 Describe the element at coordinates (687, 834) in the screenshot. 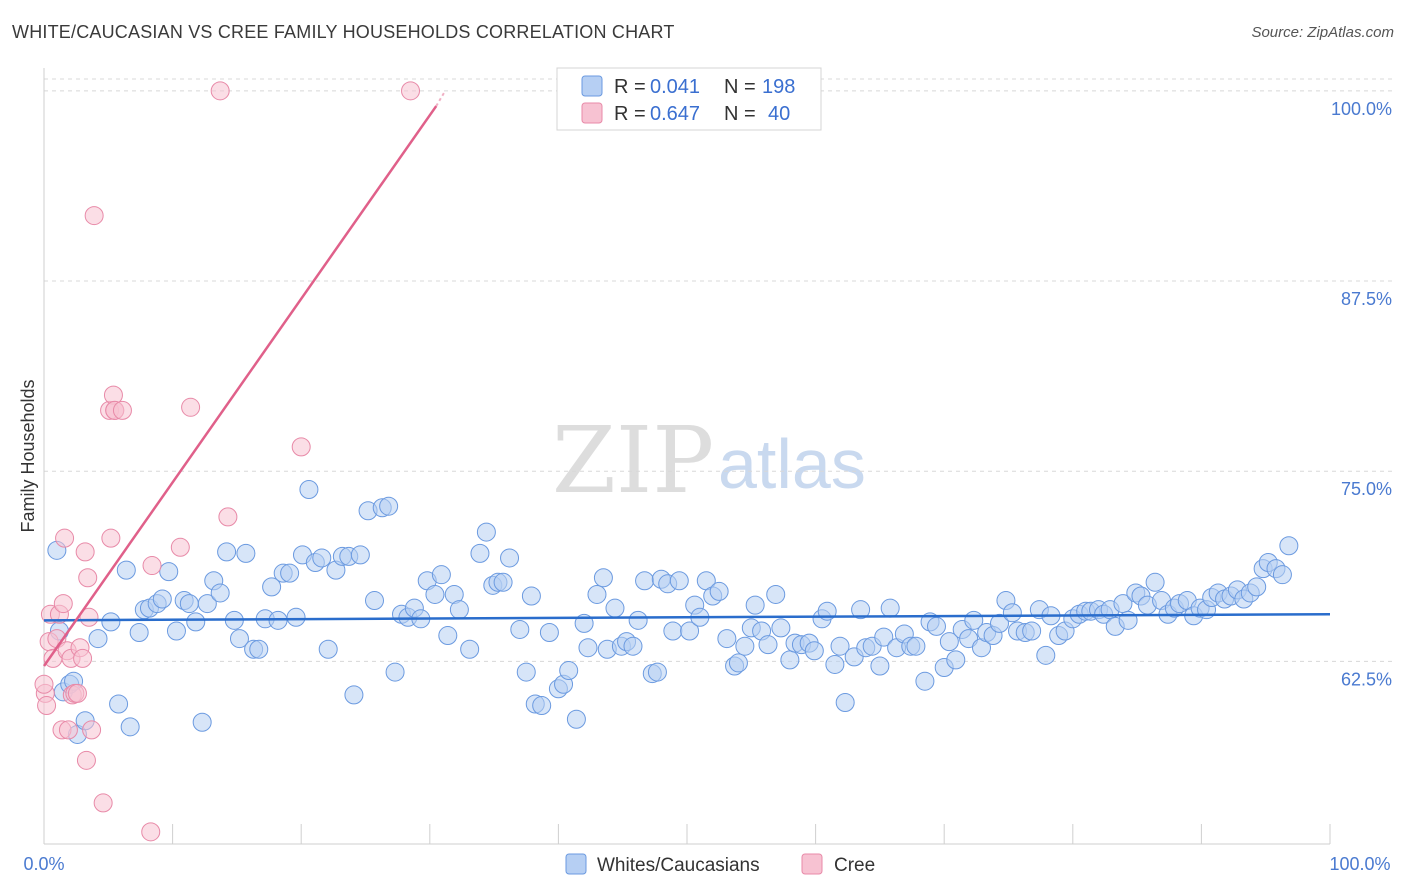

I see `x-axis-ticks` at that location.